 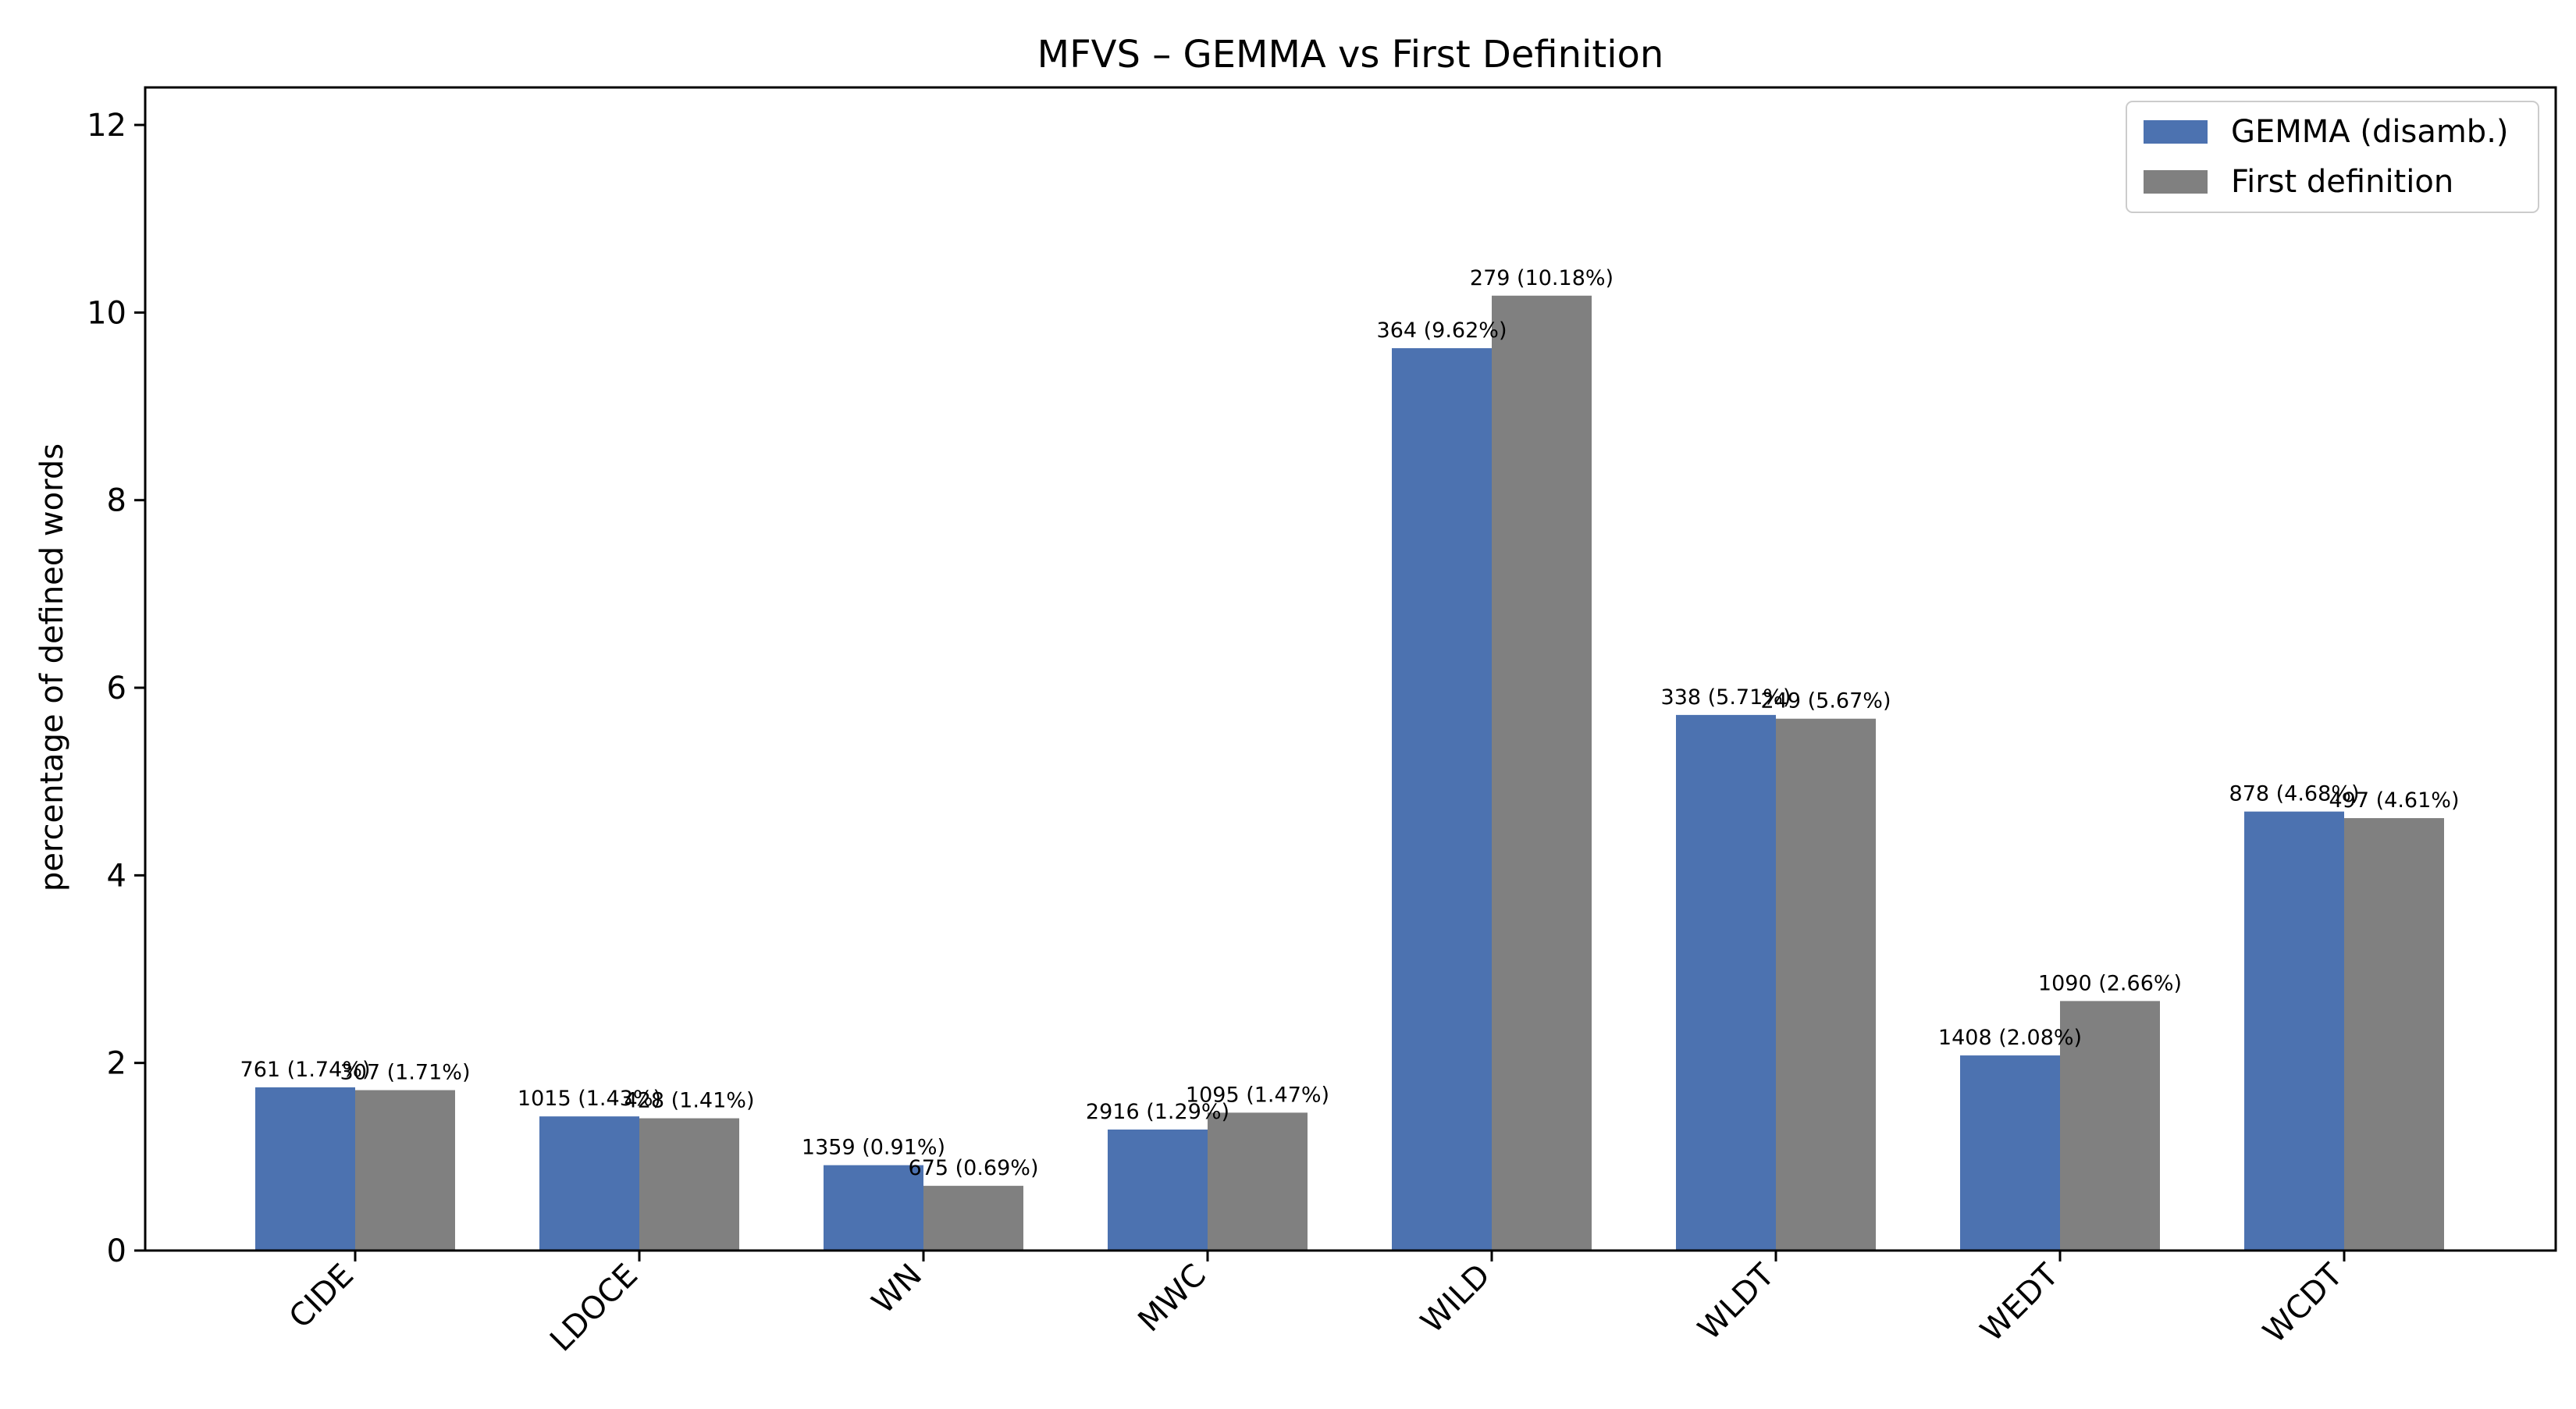 What do you see at coordinates (2370, 132) in the screenshot?
I see `legend-label-series-1: GEMMA (disamb.)` at bounding box center [2370, 132].